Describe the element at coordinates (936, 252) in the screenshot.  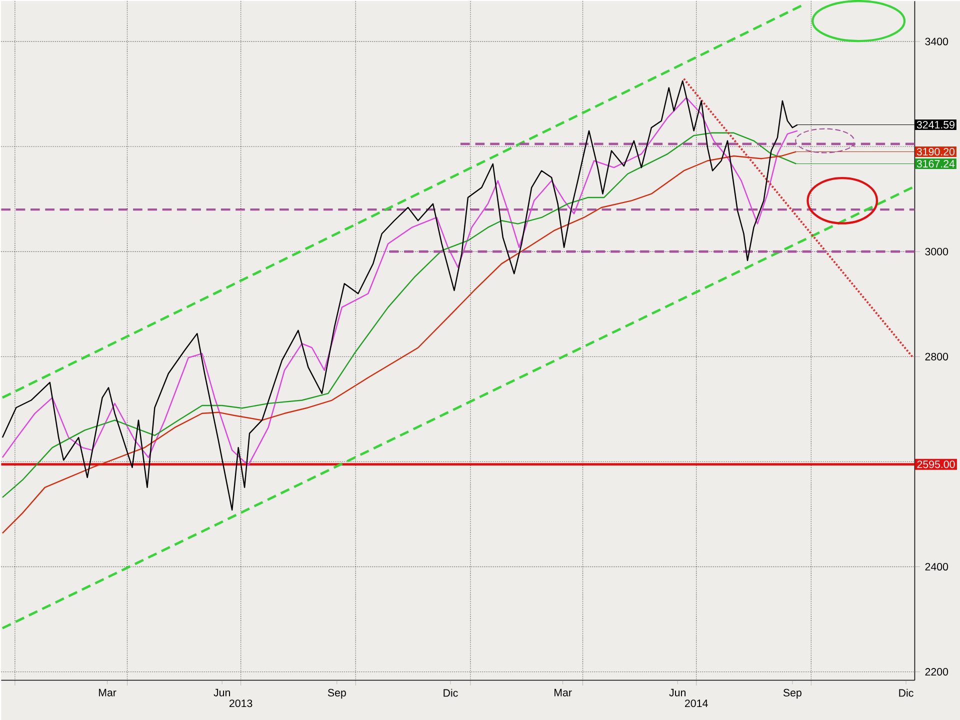
I see `y-tick-label: 3000` at that location.